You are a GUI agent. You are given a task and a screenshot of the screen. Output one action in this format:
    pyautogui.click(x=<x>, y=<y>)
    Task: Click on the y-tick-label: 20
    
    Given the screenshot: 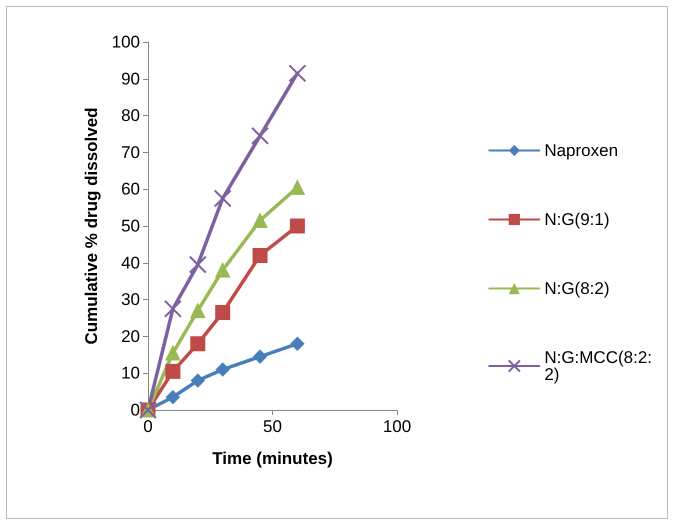 What is the action you would take?
    pyautogui.click(x=130, y=336)
    